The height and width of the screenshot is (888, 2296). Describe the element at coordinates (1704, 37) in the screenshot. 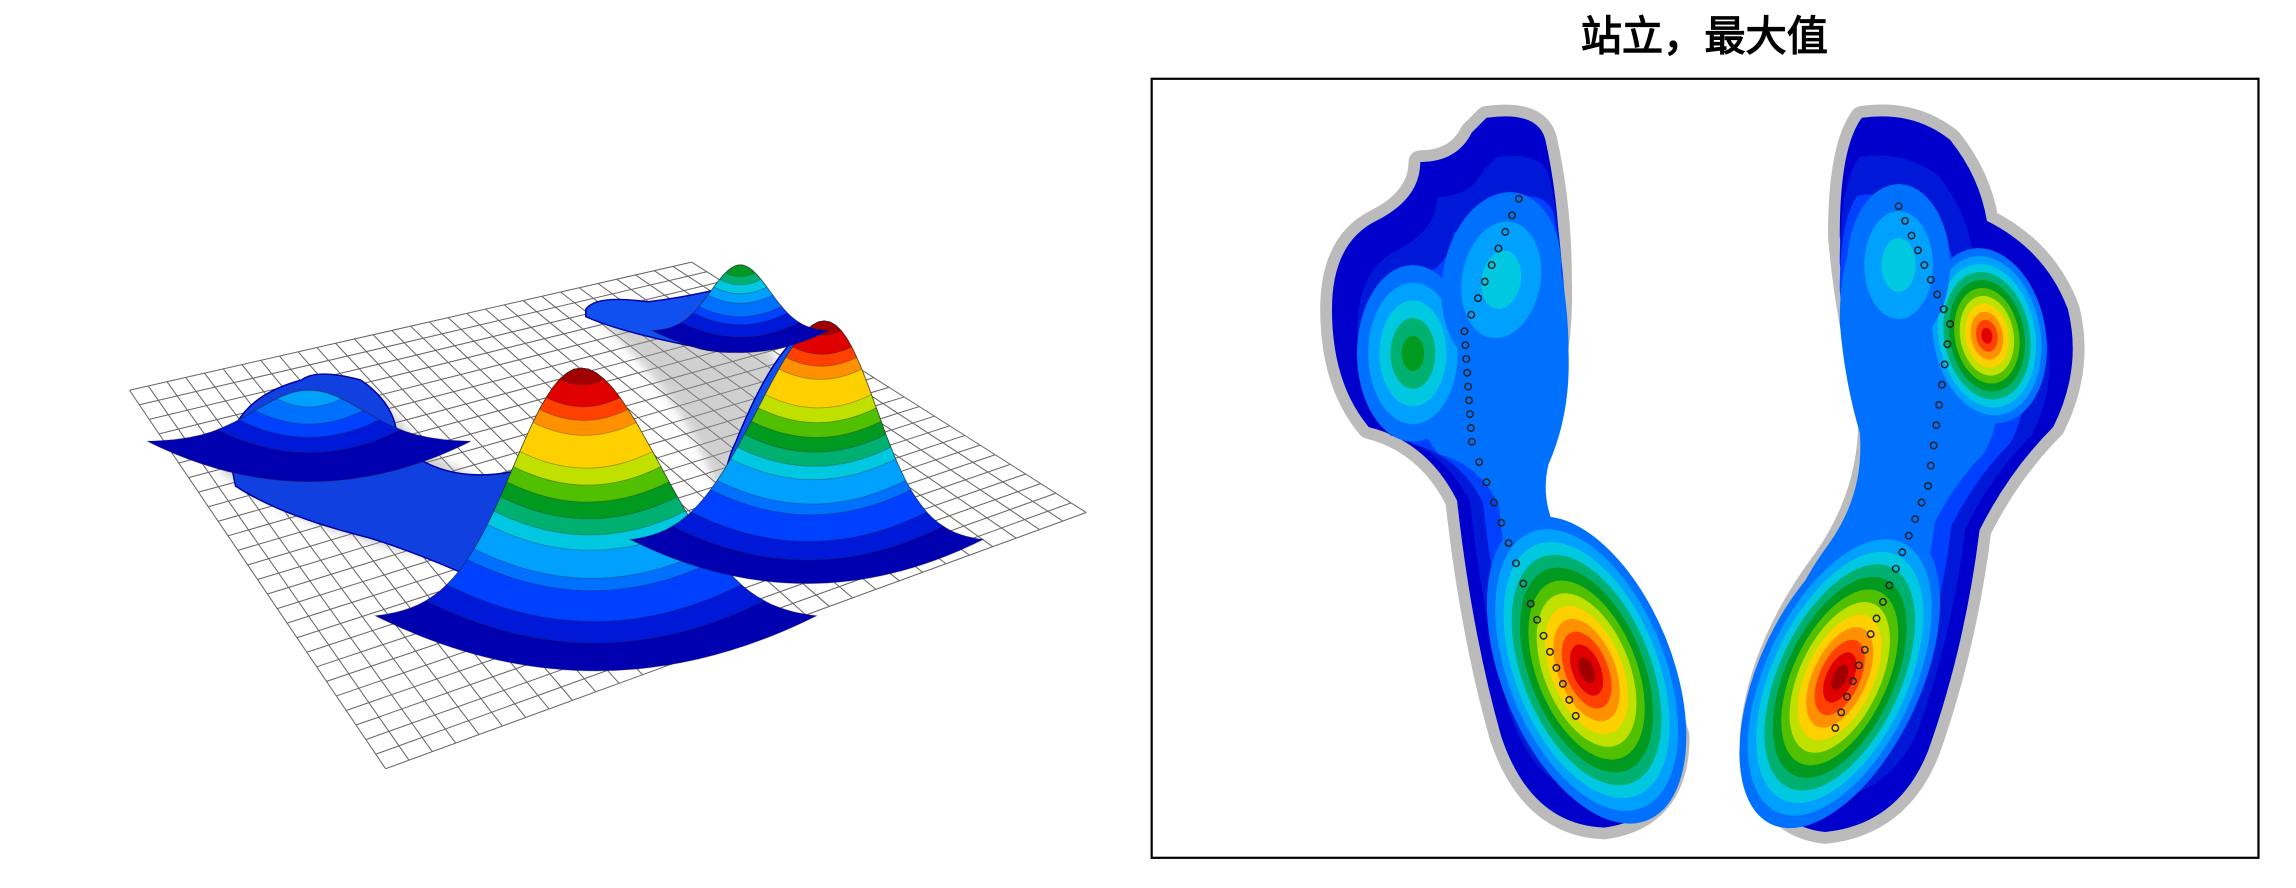

I see `map-title: 站立，最大值` at that location.